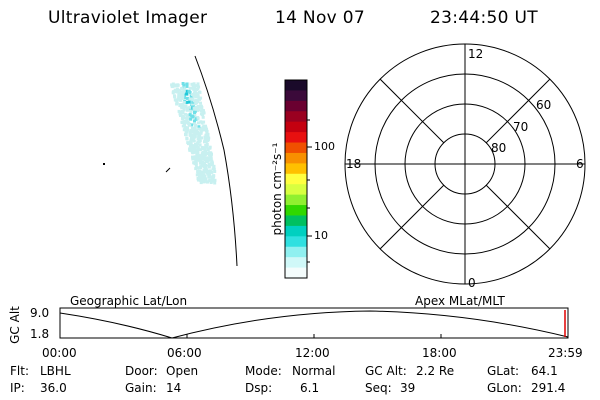 Image resolution: width=600 pixels, height=400 pixels. I want to click on colorbar-gradient, so click(296, 179).